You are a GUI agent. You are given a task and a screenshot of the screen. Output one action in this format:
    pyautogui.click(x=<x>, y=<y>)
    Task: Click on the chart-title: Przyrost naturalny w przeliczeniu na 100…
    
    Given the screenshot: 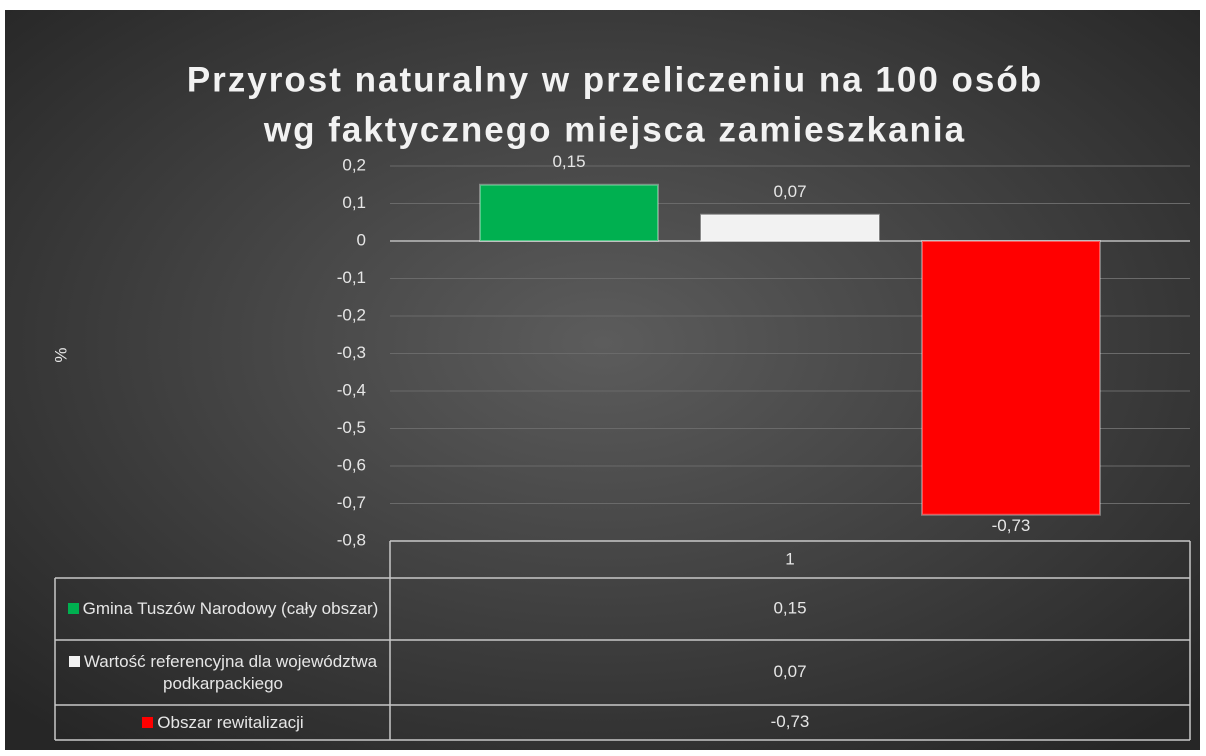 What is the action you would take?
    pyautogui.click(x=615, y=79)
    